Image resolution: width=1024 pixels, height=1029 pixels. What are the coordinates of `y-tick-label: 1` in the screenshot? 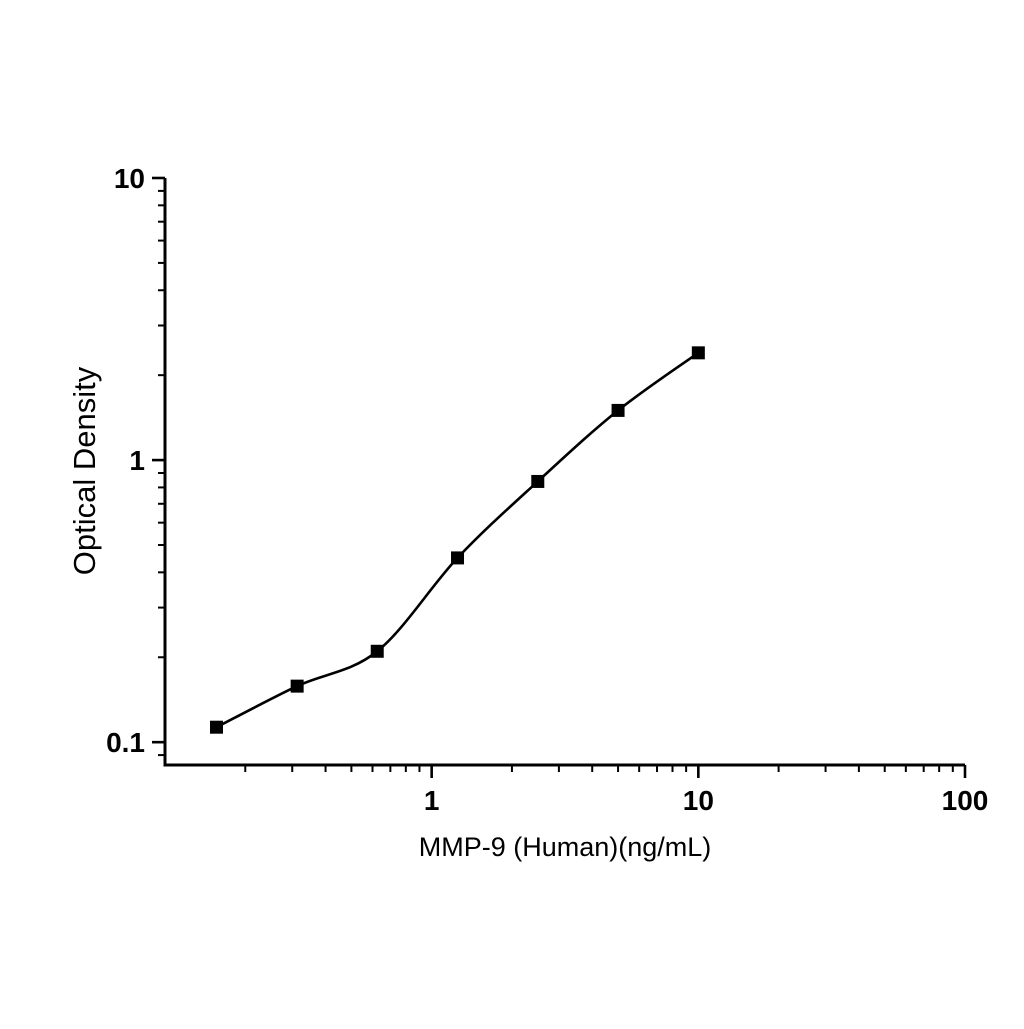 It's located at (137, 460).